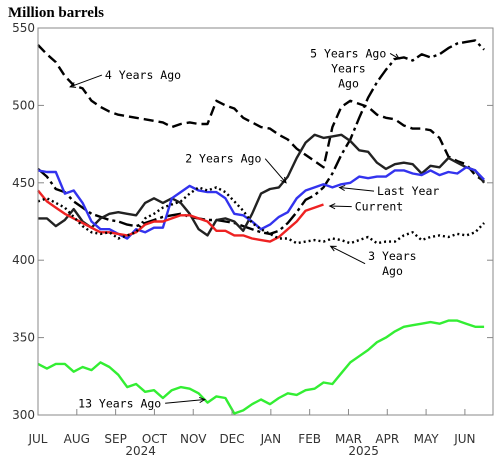  What do you see at coordinates (143, 75) in the screenshot?
I see `annotation-label: 4 Years Ago` at bounding box center [143, 75].